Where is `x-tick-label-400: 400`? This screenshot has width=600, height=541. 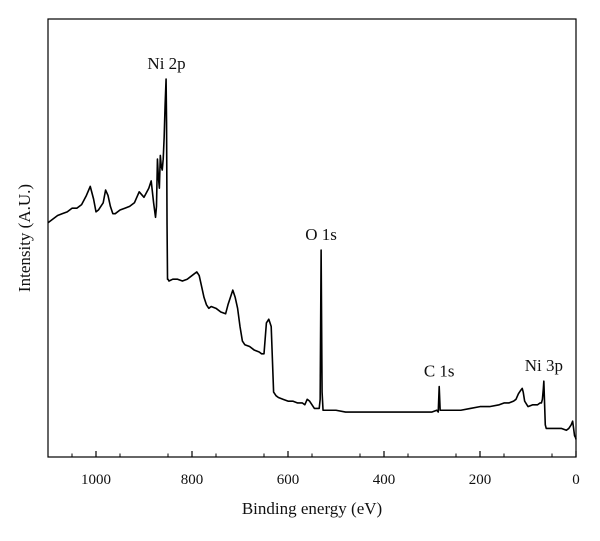 x-tick-label-400: 400 is located at coordinates (384, 480).